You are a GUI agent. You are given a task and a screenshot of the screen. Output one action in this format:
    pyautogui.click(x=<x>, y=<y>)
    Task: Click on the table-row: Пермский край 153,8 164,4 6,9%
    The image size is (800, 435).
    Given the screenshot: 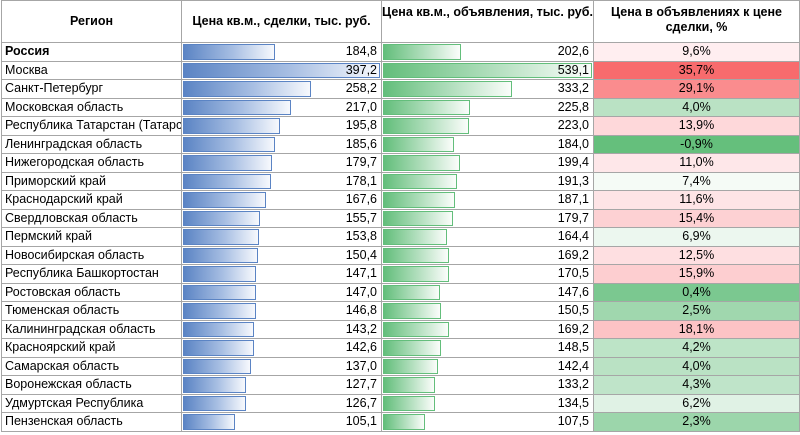 What is the action you would take?
    pyautogui.click(x=400, y=237)
    